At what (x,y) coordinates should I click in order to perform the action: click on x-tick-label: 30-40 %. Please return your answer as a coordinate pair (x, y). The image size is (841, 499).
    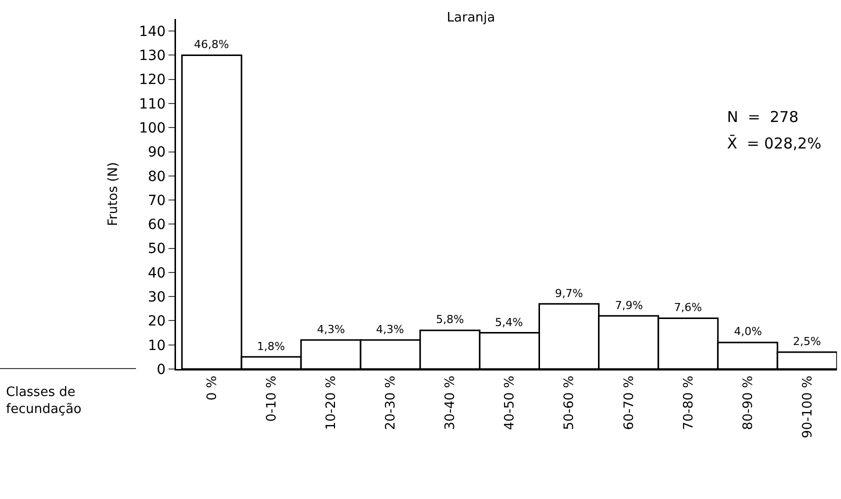
    Looking at the image, I should click on (450, 403).